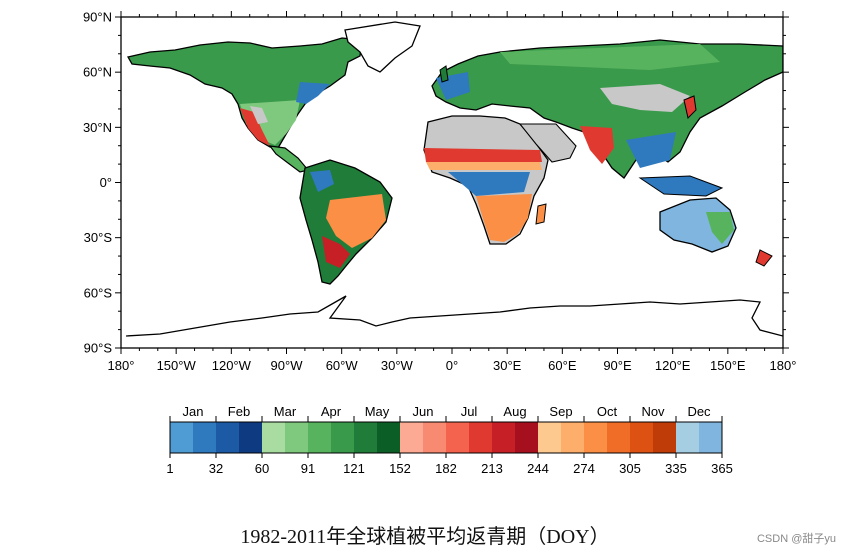  I want to click on british-isles, so click(444, 74).